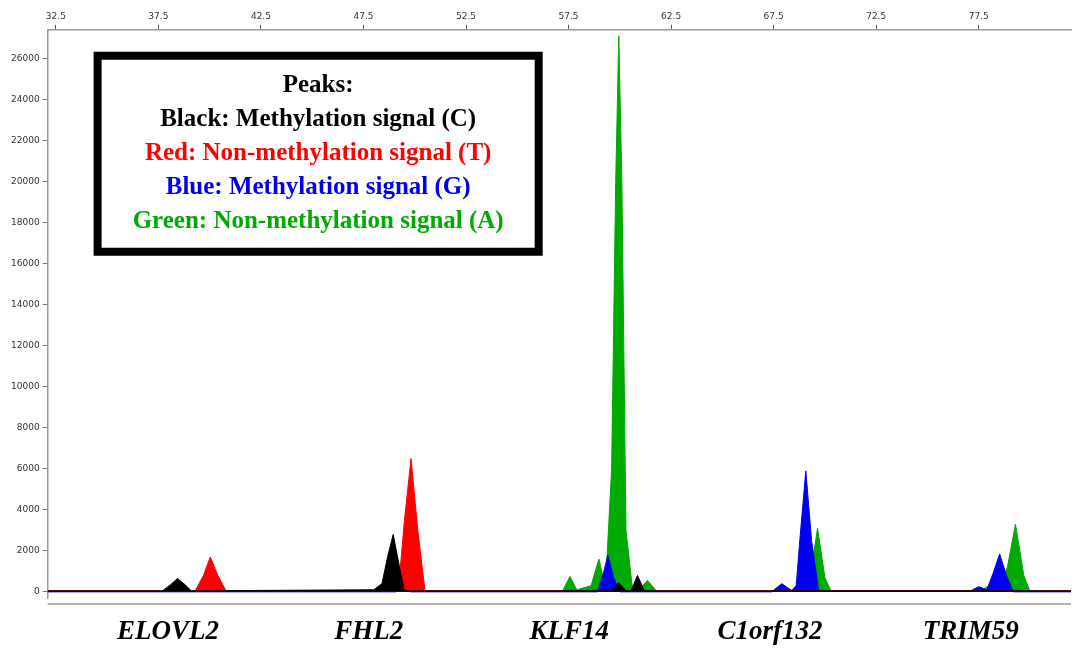 This screenshot has height=662, width=1081. I want to click on text: KLF14, so click(569, 629).